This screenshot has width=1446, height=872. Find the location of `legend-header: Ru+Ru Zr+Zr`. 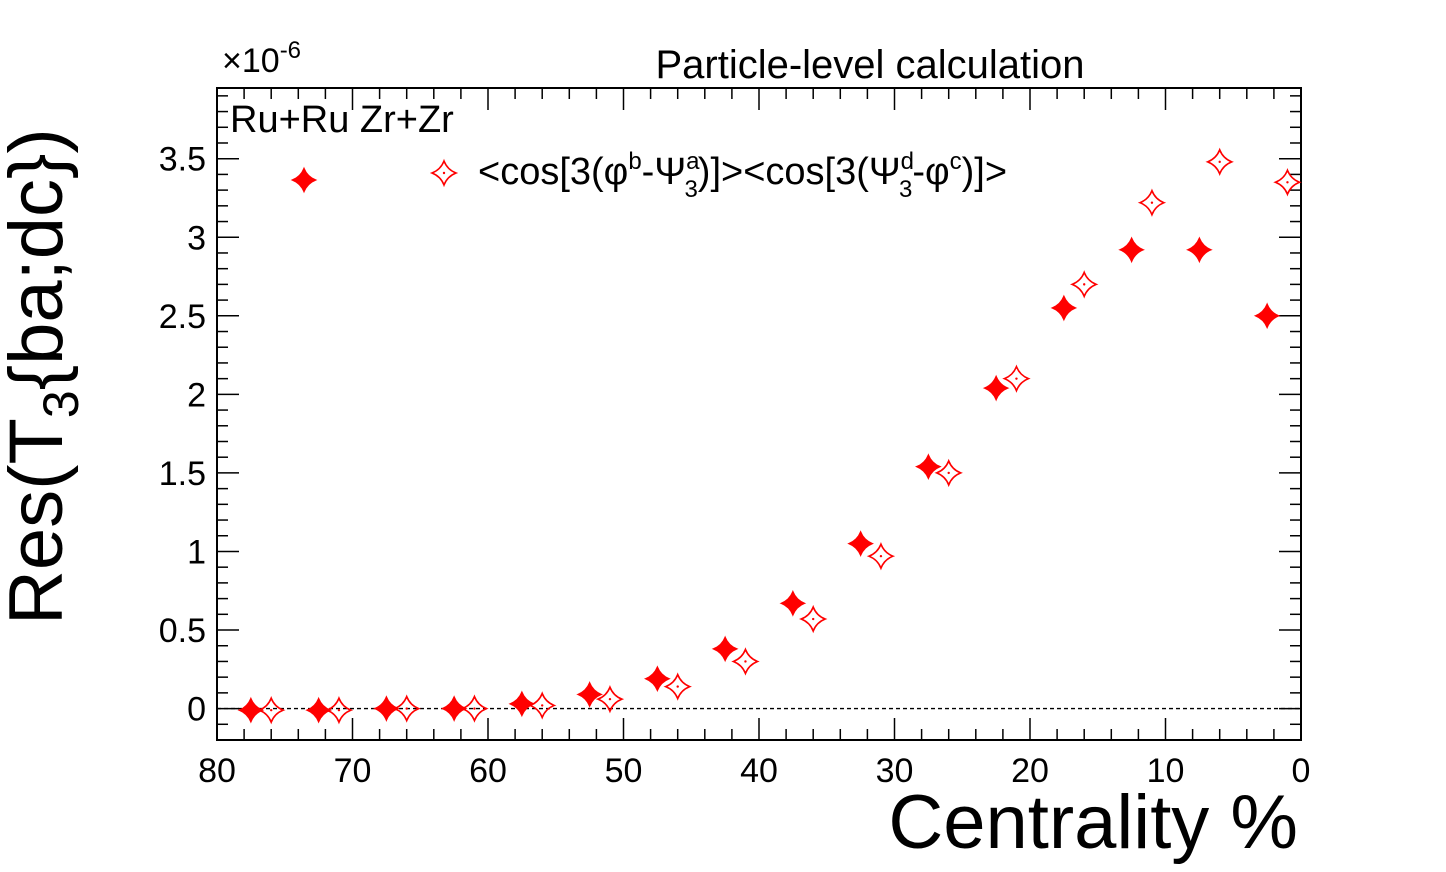

legend-header: Ru+Ru Zr+Zr is located at coordinates (342, 120).